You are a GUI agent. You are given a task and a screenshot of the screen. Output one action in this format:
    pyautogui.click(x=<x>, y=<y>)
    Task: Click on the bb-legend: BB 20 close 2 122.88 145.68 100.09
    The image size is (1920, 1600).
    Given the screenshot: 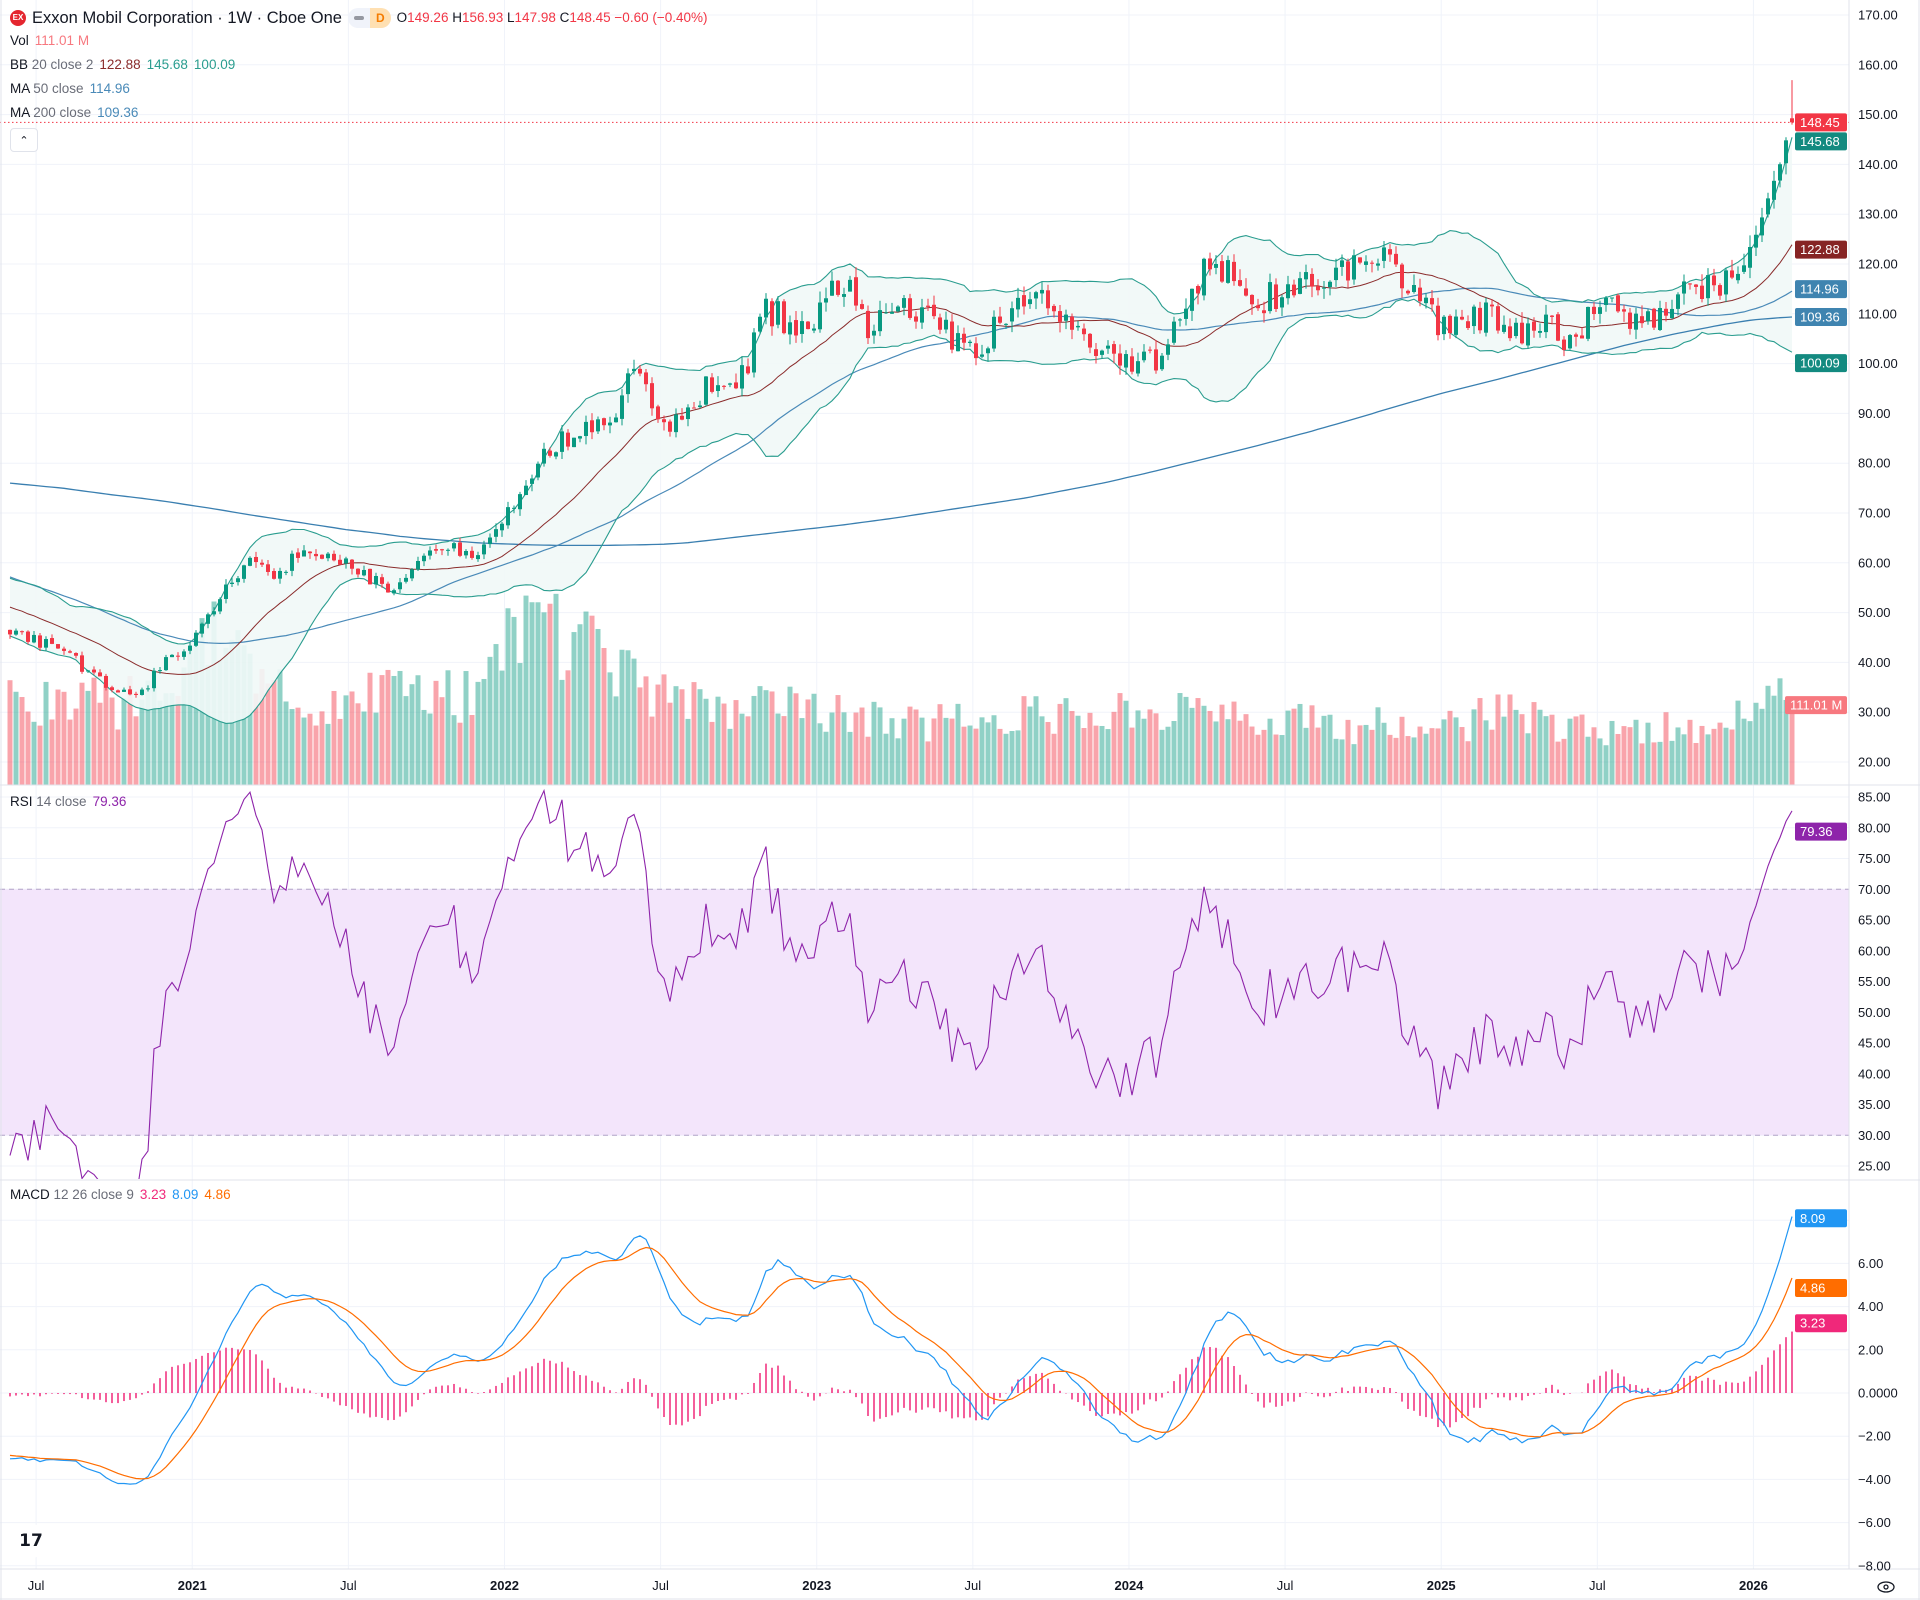 What is the action you would take?
    pyautogui.click(x=122, y=65)
    